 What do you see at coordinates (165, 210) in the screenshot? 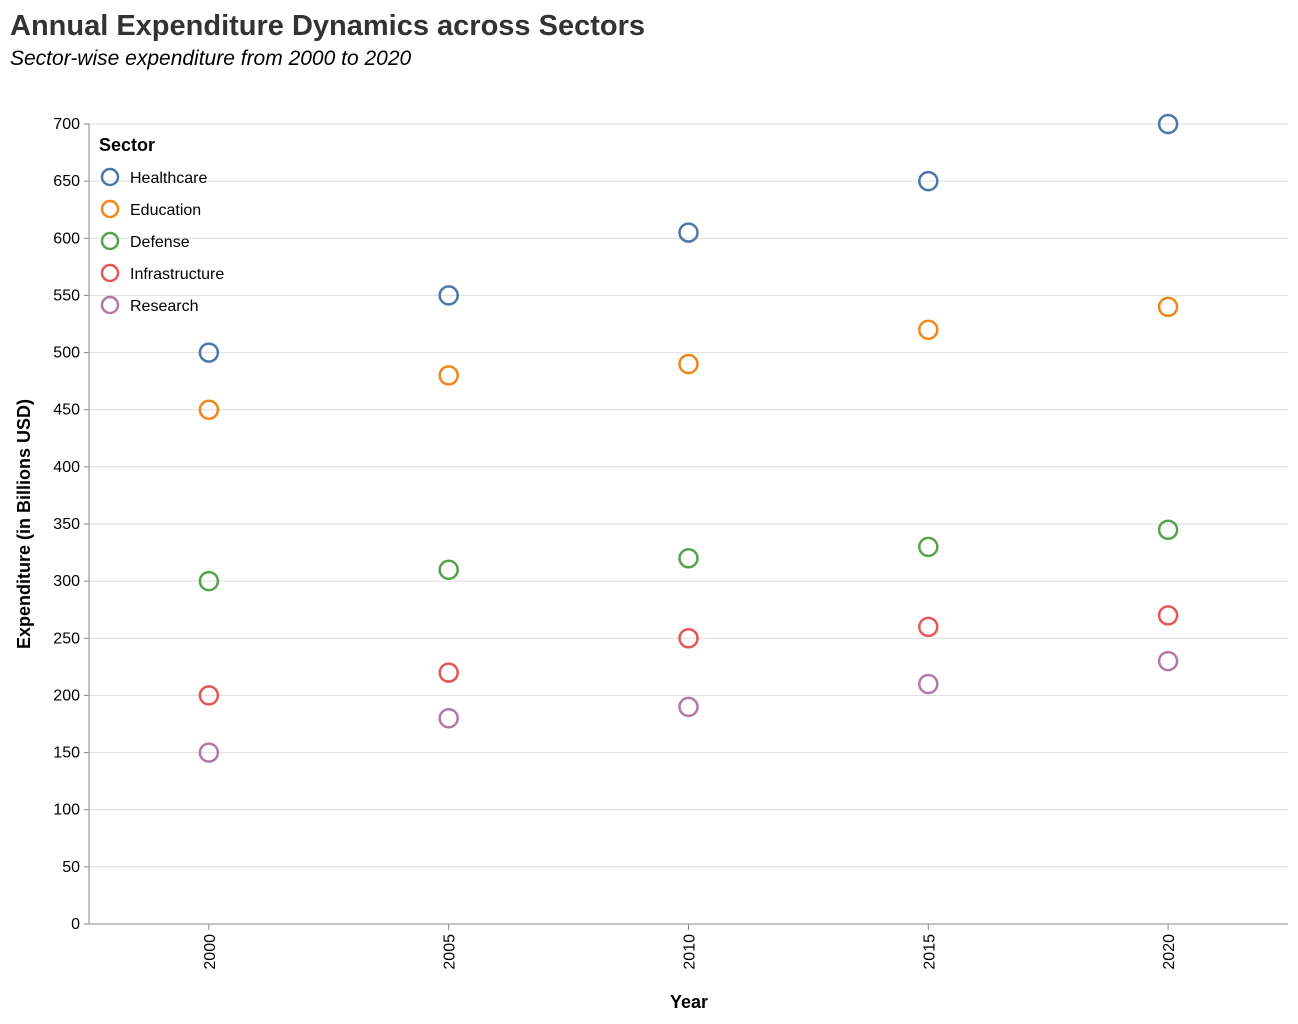
I see `legend-label-education: Education` at bounding box center [165, 210].